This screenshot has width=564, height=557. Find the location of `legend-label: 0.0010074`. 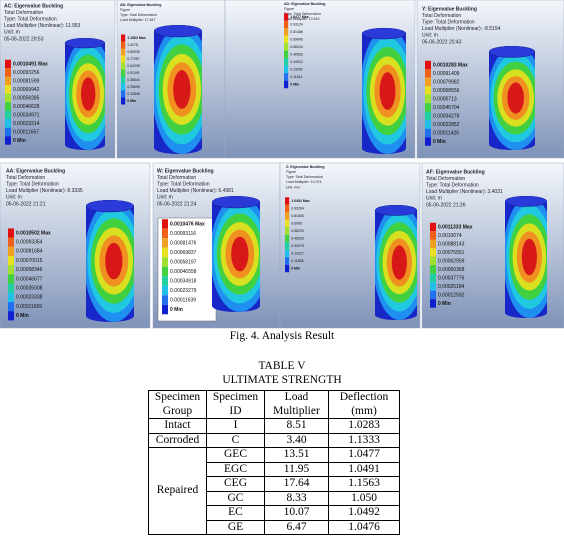

legend-label: 0.0010074 is located at coordinates (450, 236).